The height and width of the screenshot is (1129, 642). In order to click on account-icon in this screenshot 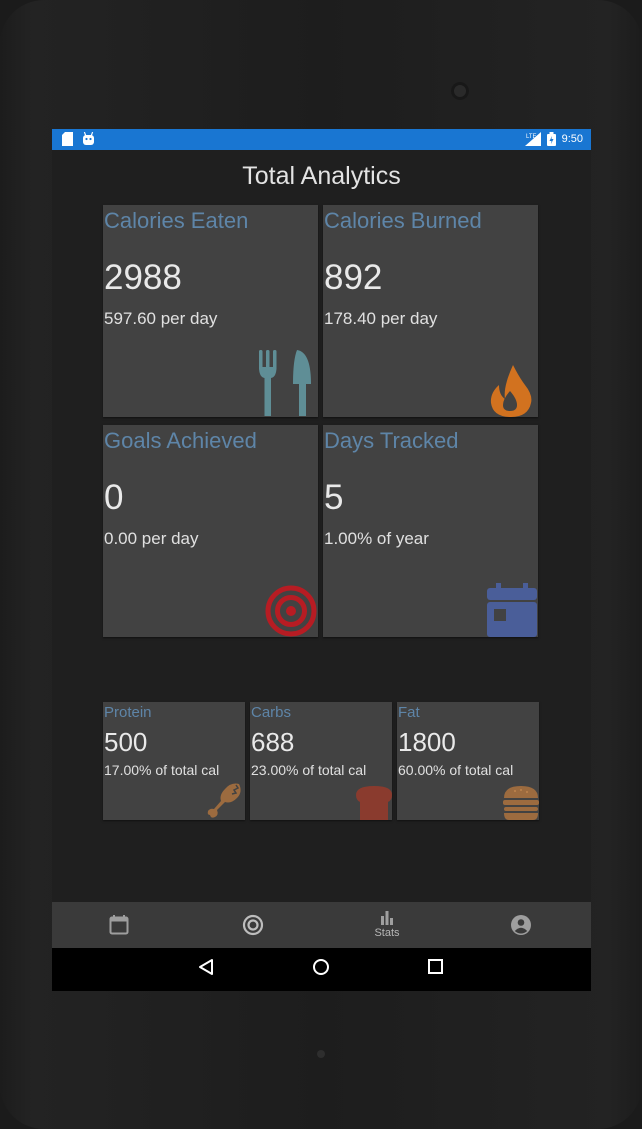, I will do `click(521, 925)`.